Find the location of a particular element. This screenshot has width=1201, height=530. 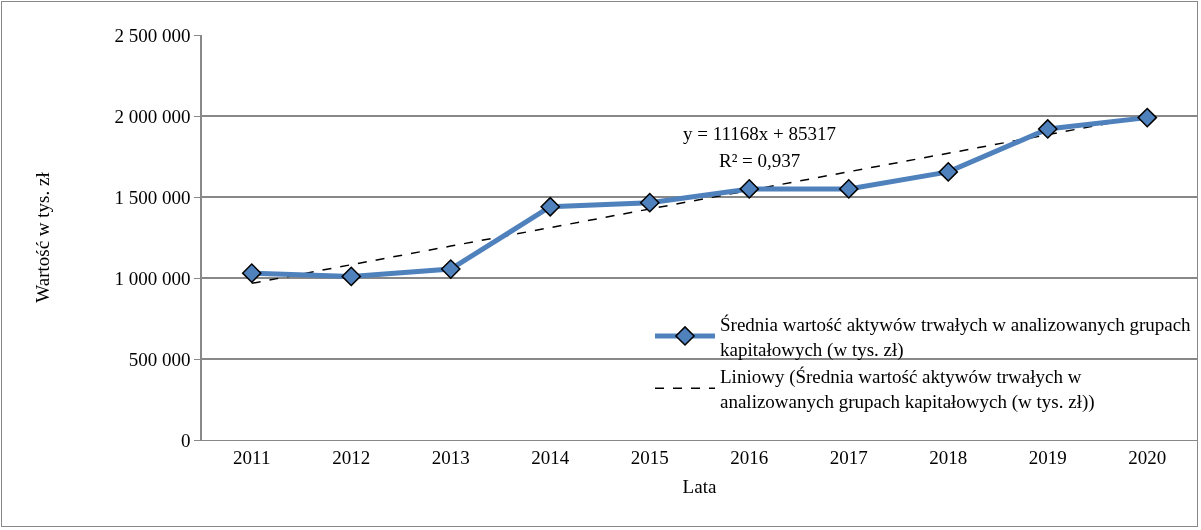

y-tick-label: 0 is located at coordinates (185, 440).